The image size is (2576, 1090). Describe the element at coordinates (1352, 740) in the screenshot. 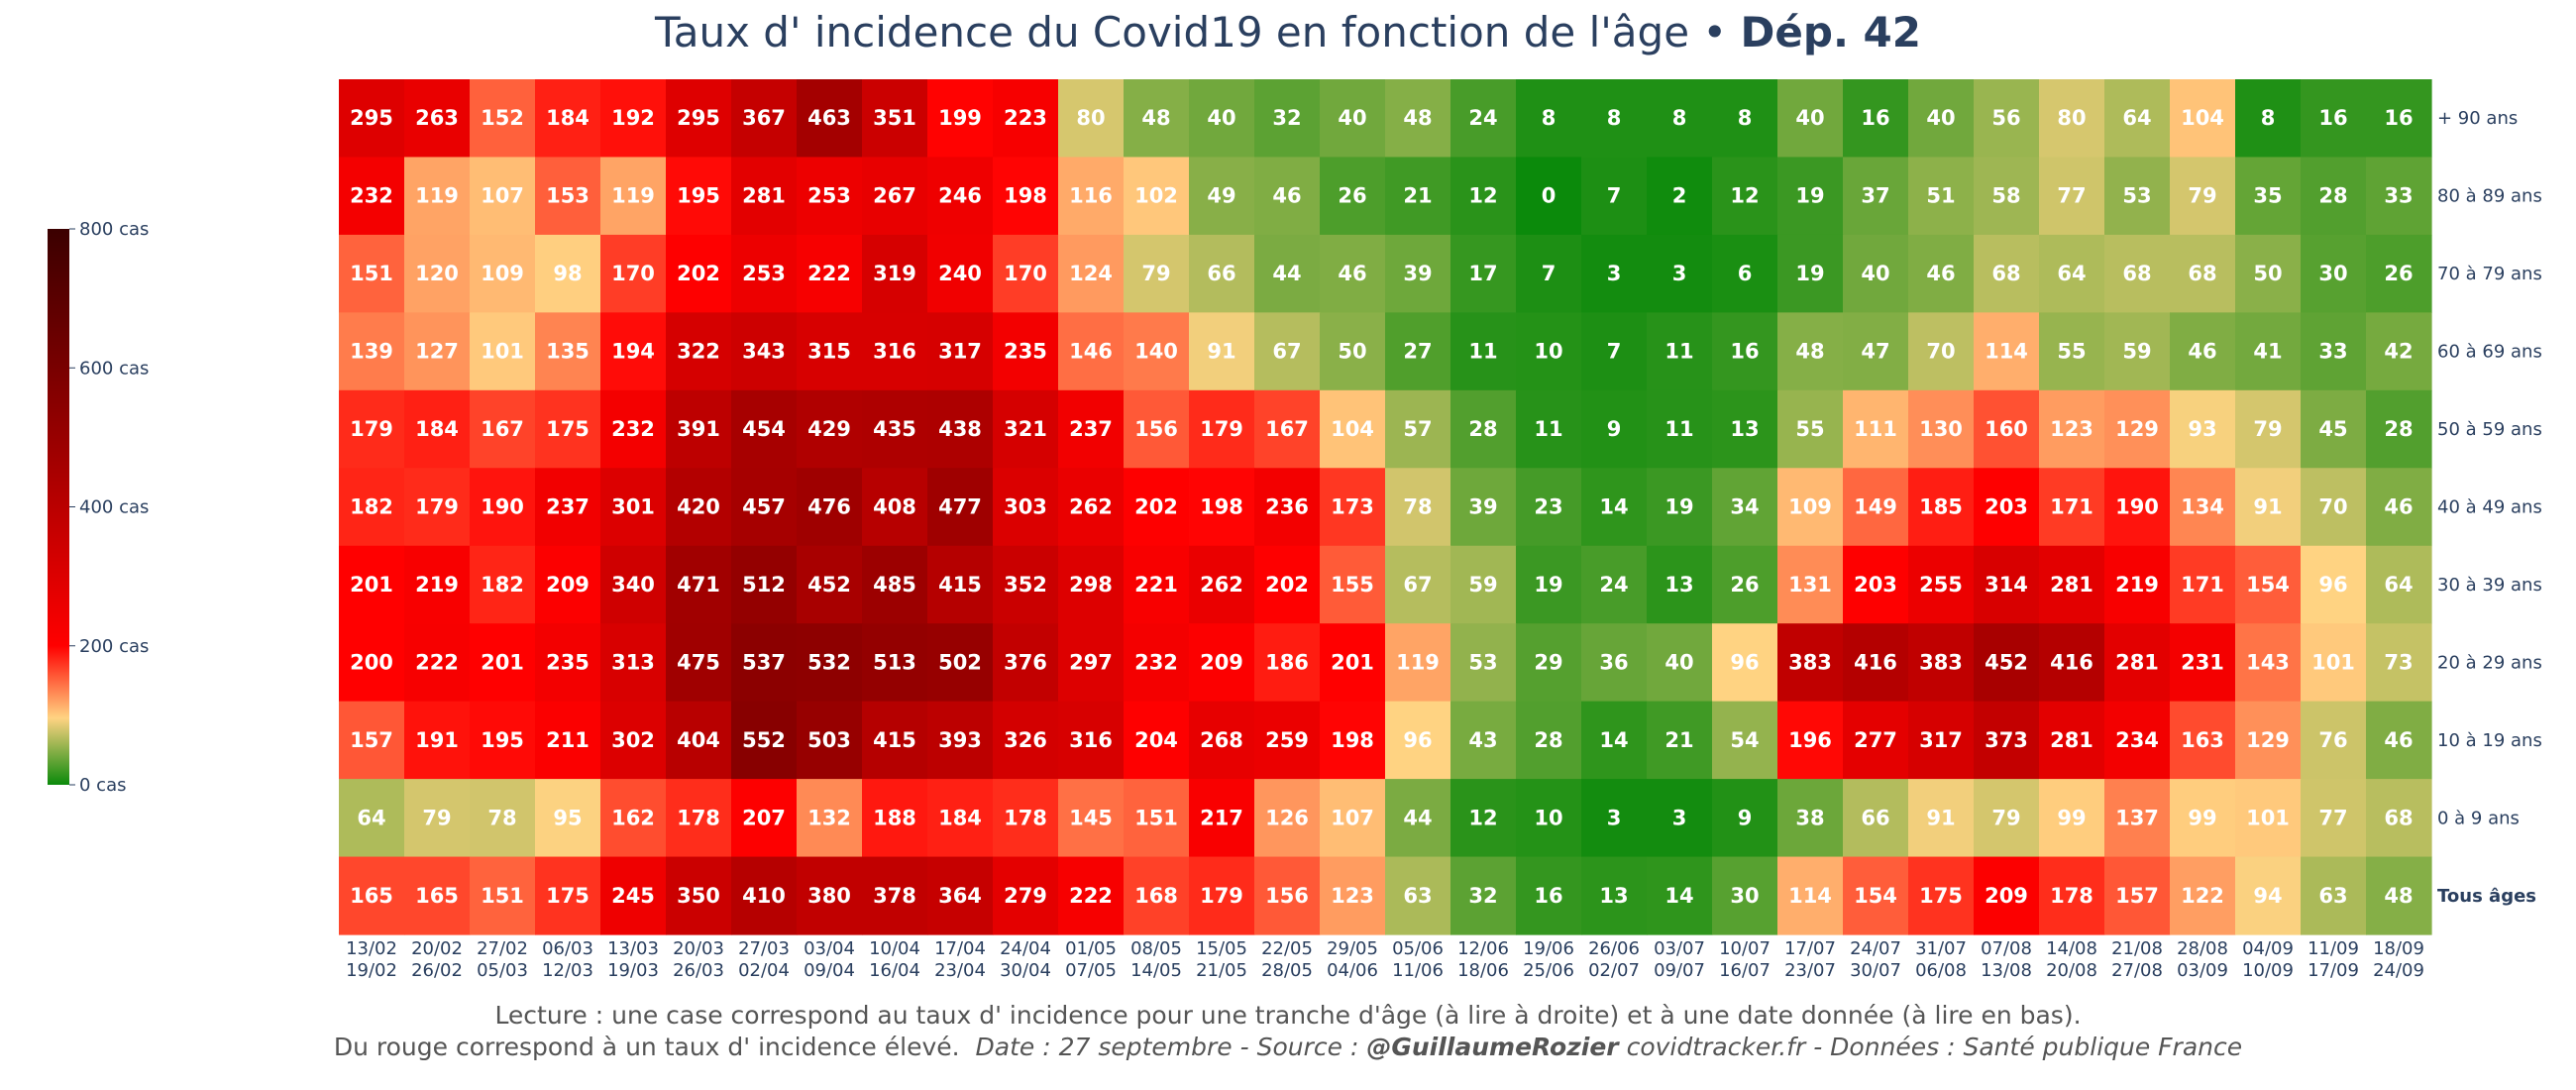

I see `cell-value-label: 198` at that location.